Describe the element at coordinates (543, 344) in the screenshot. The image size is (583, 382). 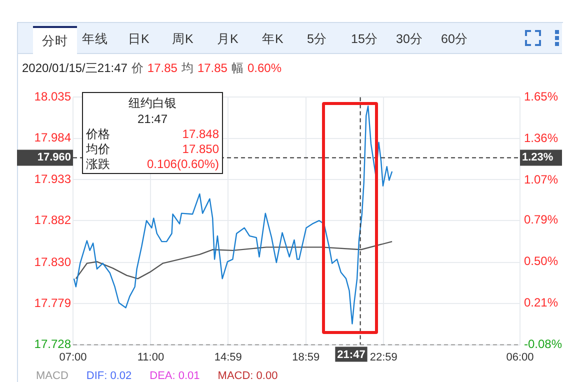
I see `y2-tick-label: -0.08%` at that location.